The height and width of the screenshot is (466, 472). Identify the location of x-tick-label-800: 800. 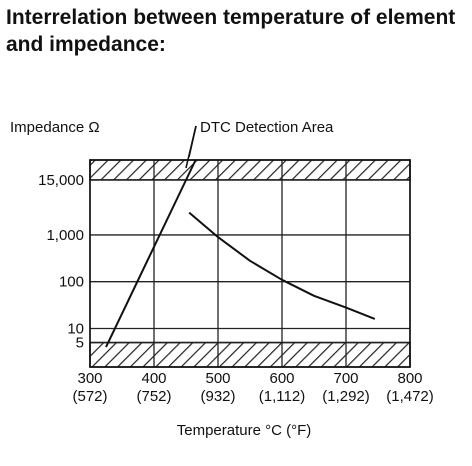
(409, 378).